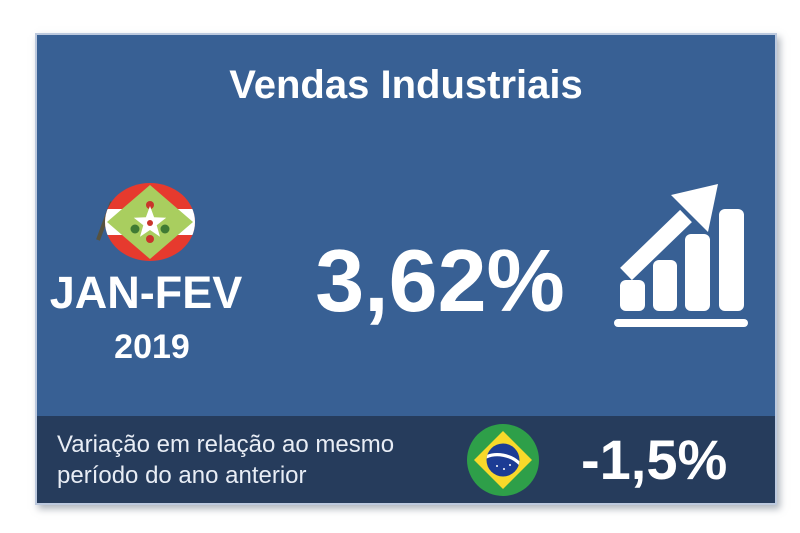  What do you see at coordinates (146, 292) in the screenshot?
I see `period-label: JAN-FEV` at bounding box center [146, 292].